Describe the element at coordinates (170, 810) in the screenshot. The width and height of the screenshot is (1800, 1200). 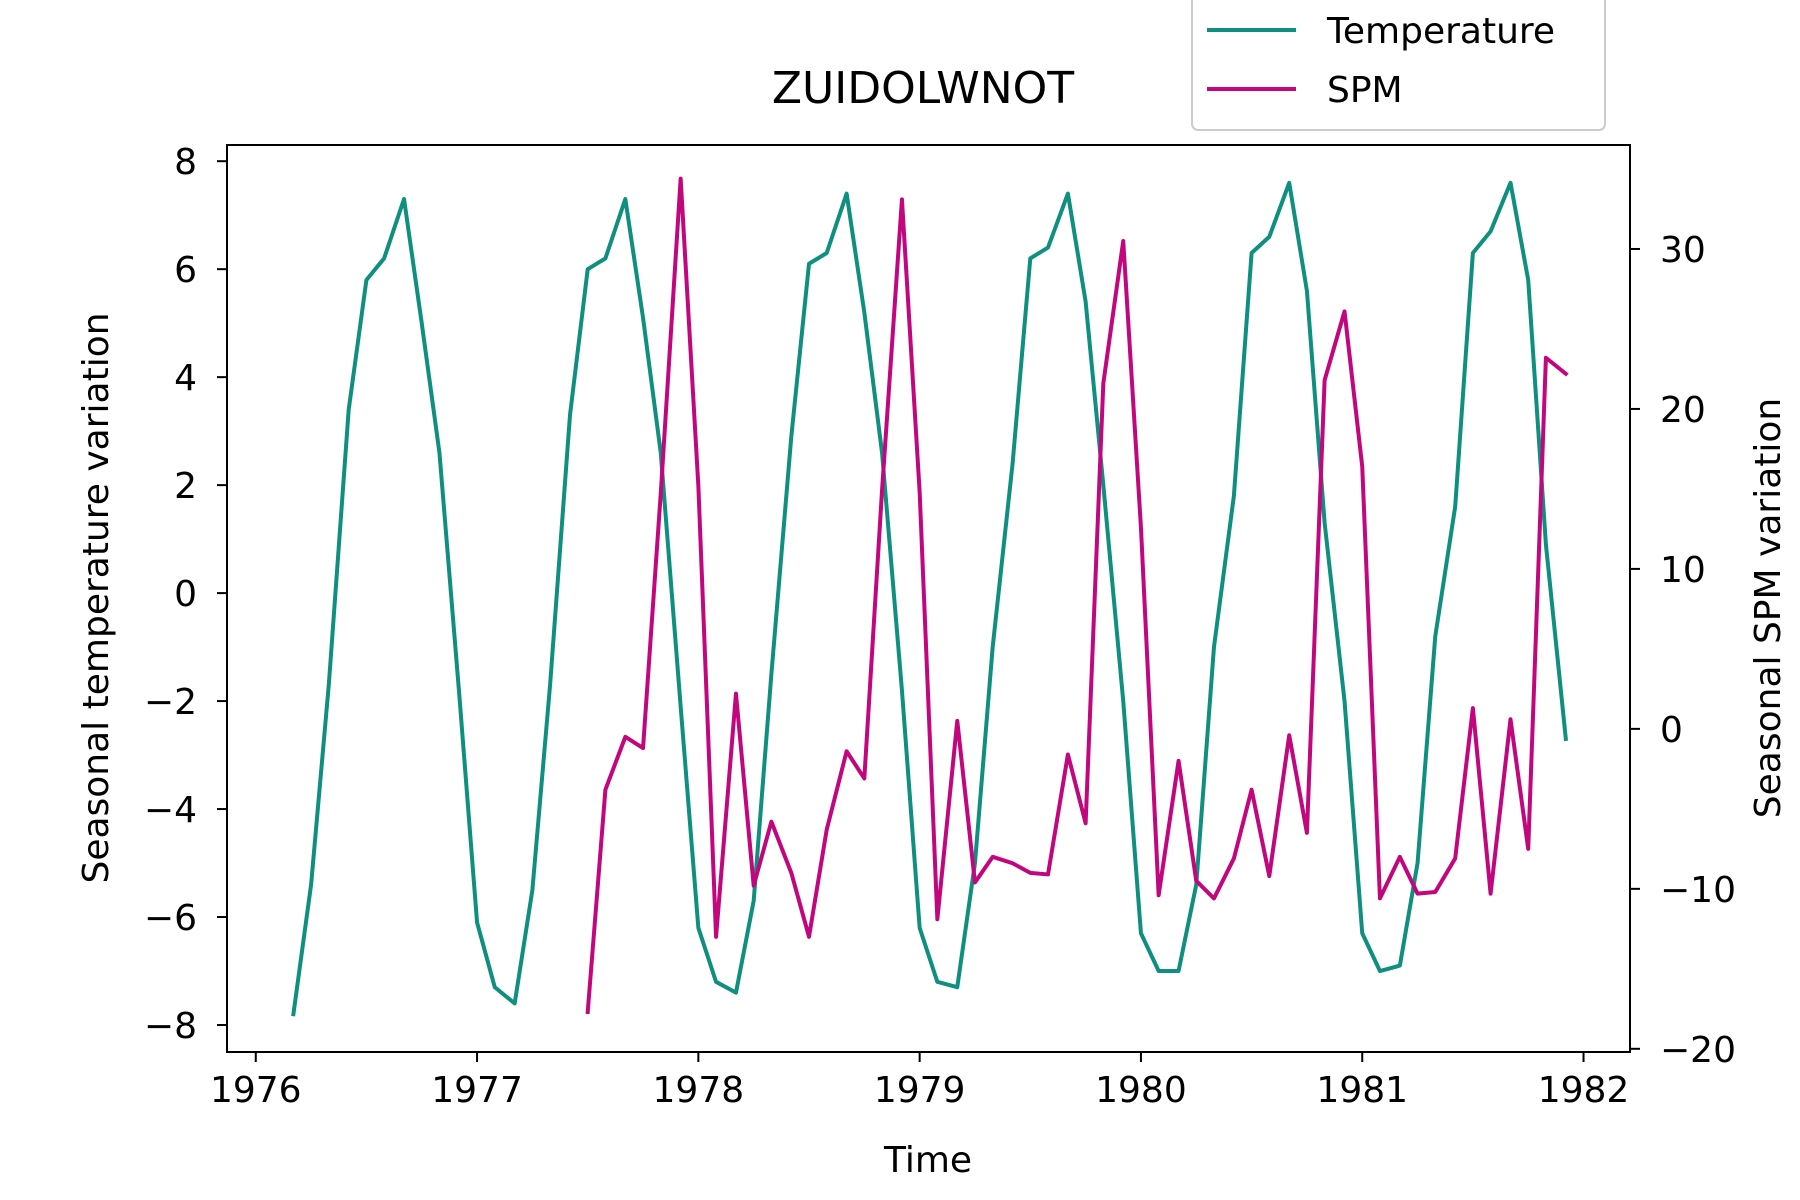
I see `y-left-tick-label: −4` at that location.